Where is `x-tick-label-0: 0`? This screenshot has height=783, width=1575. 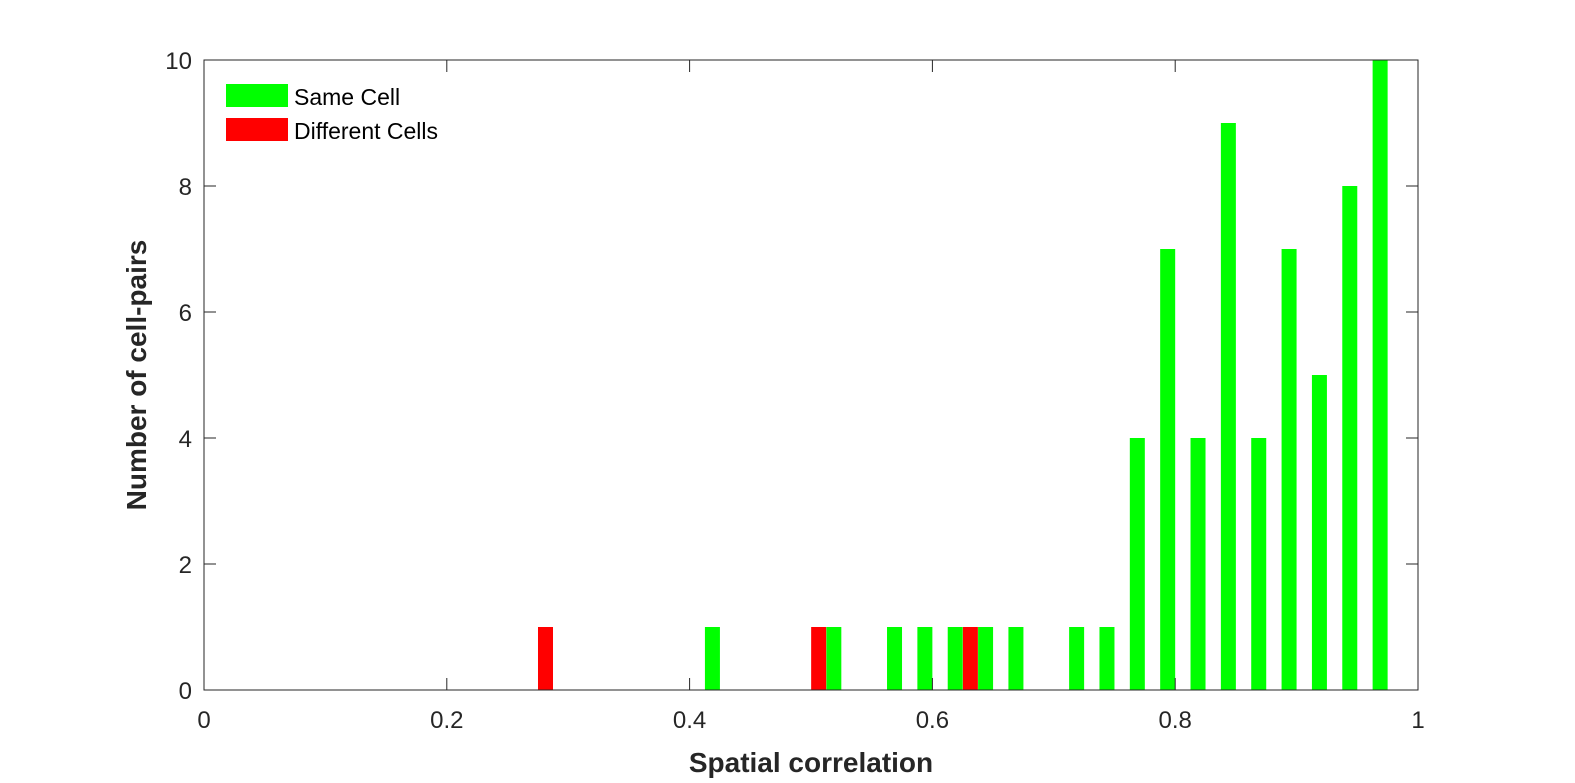
x-tick-label-0: 0 is located at coordinates (203, 720).